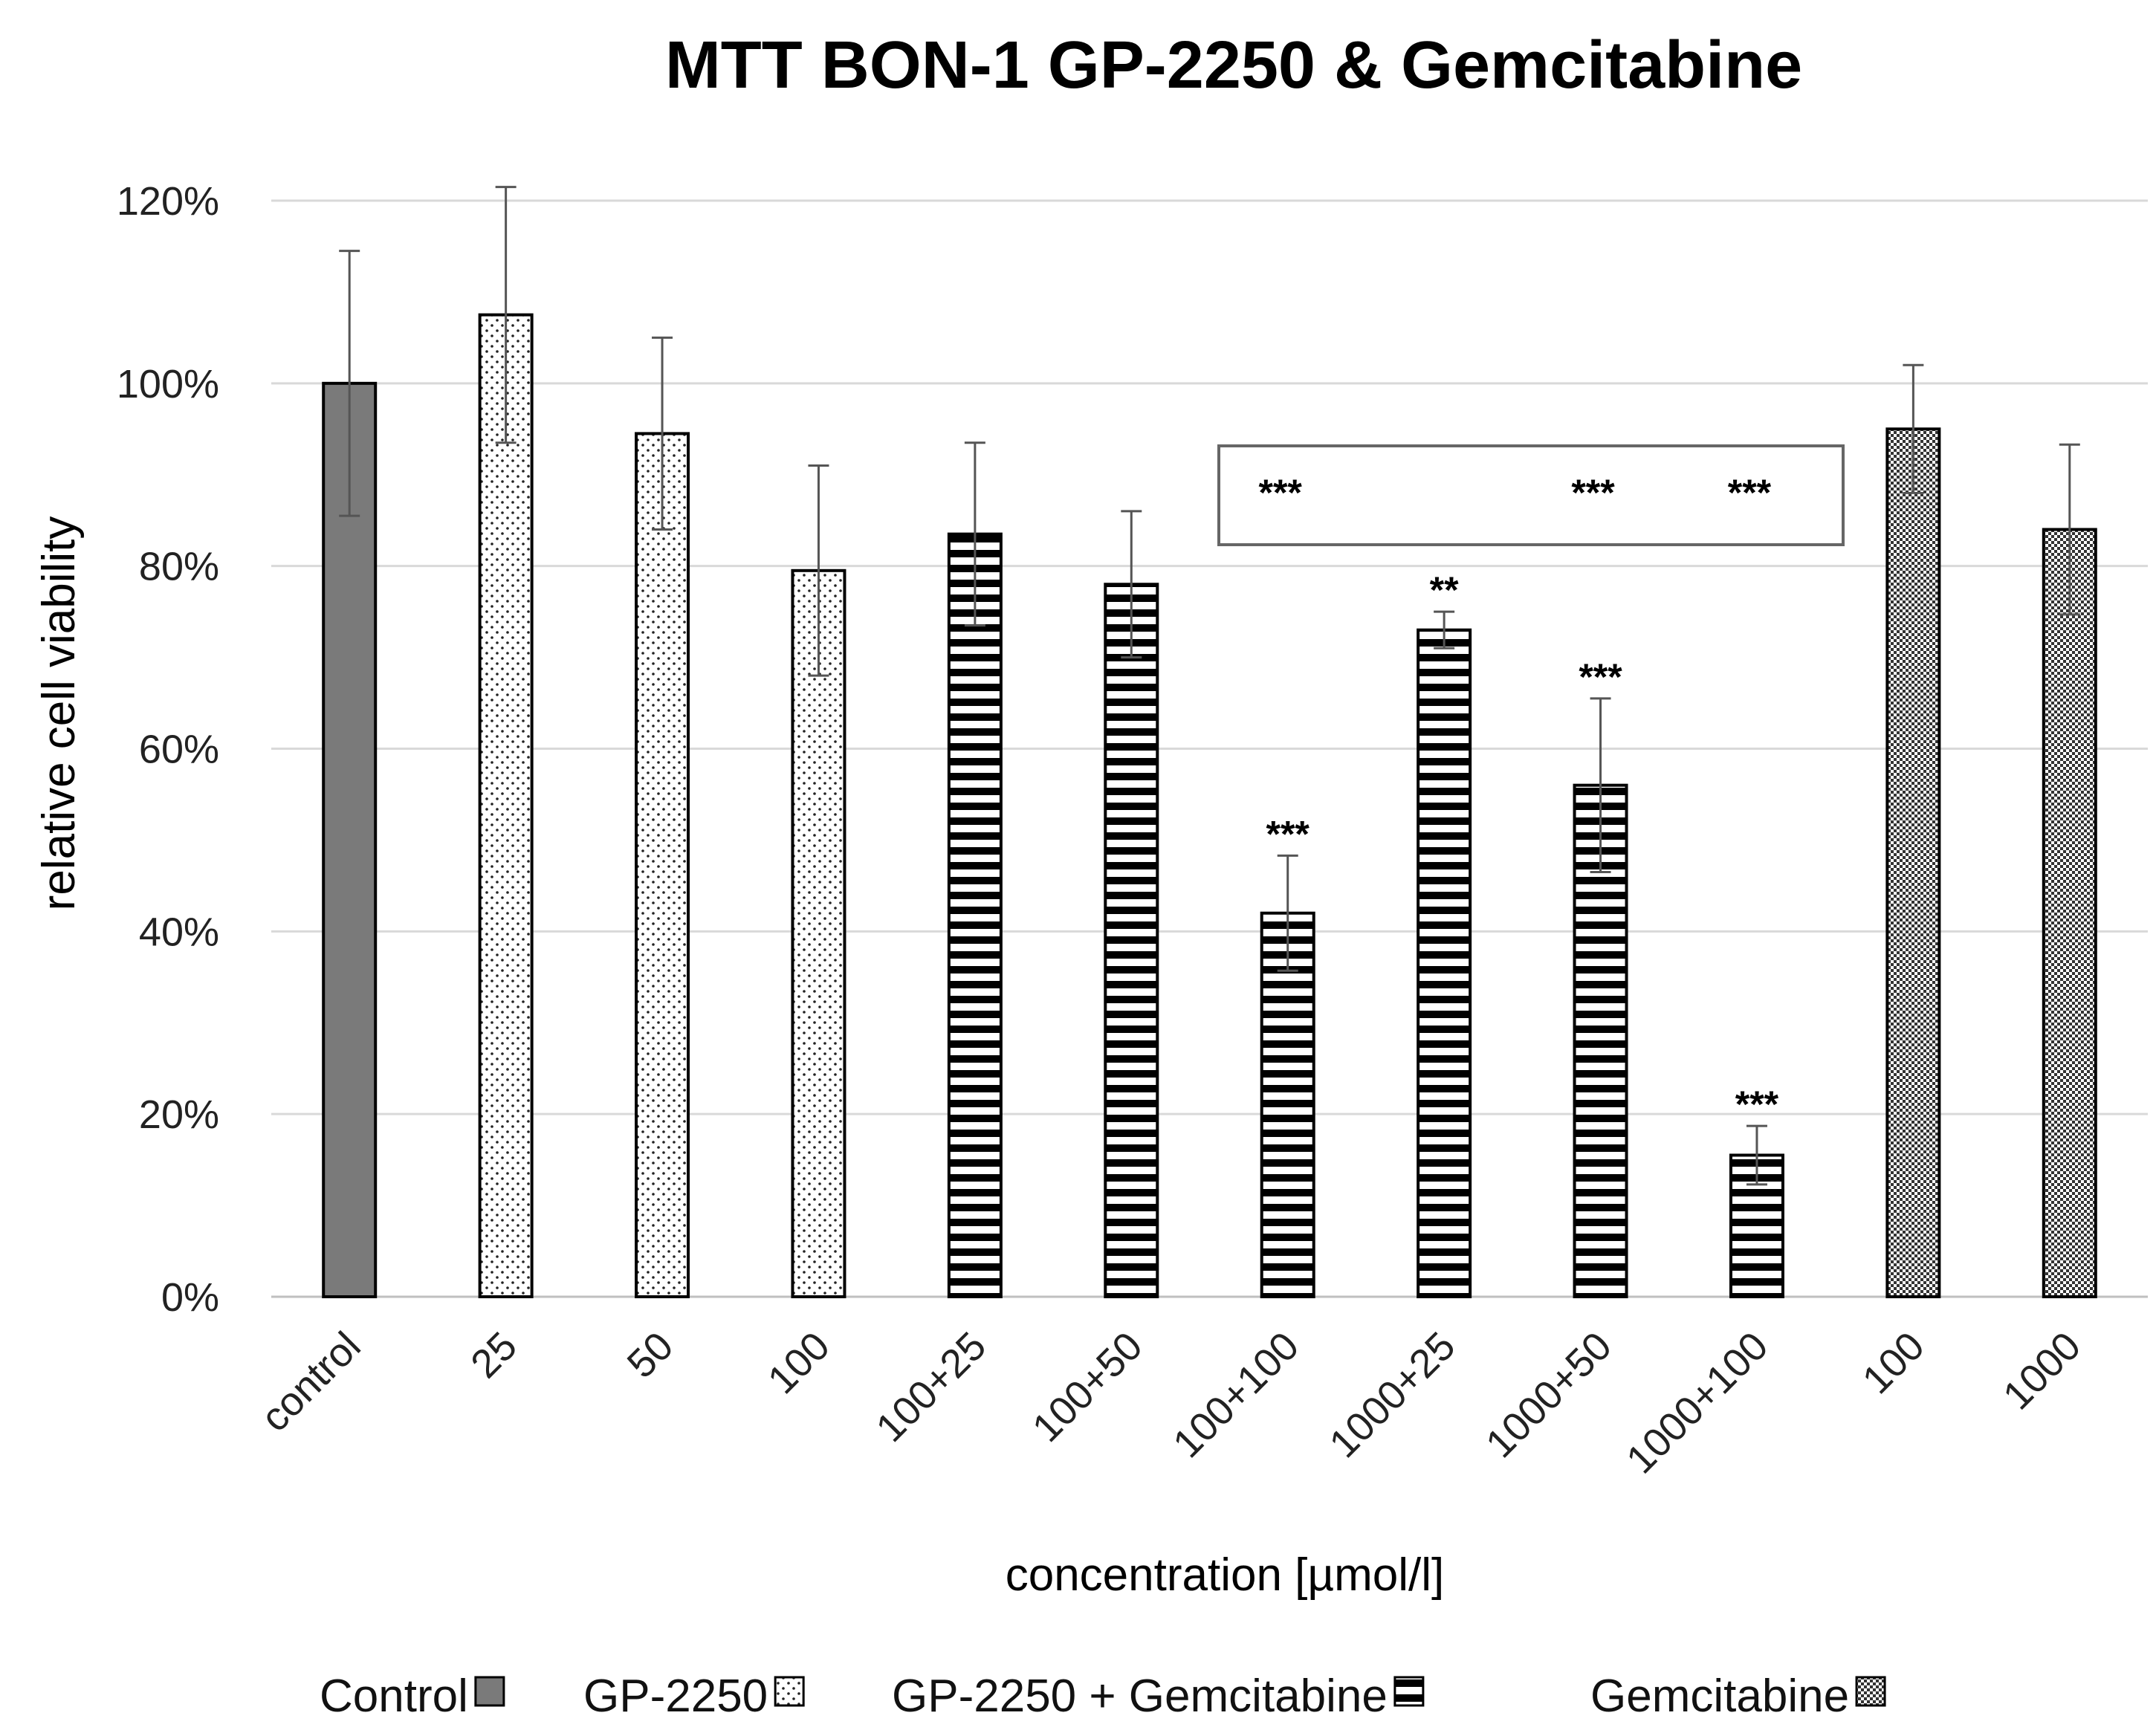 The width and height of the screenshot is (2156, 1730). I want to click on y-axis-title: relative cell viability, so click(59, 713).